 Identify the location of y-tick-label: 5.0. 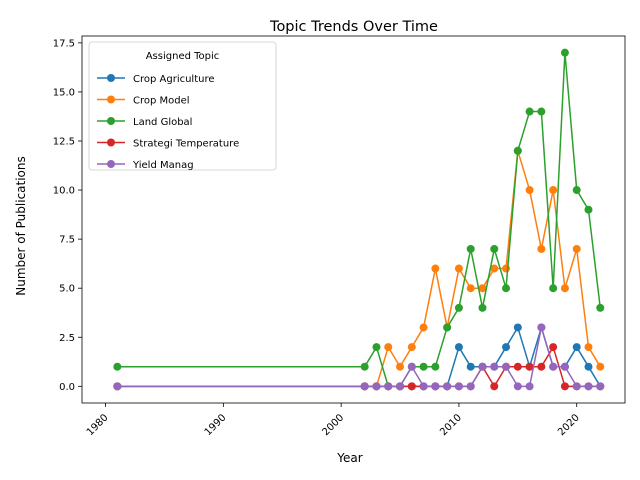
(67, 289).